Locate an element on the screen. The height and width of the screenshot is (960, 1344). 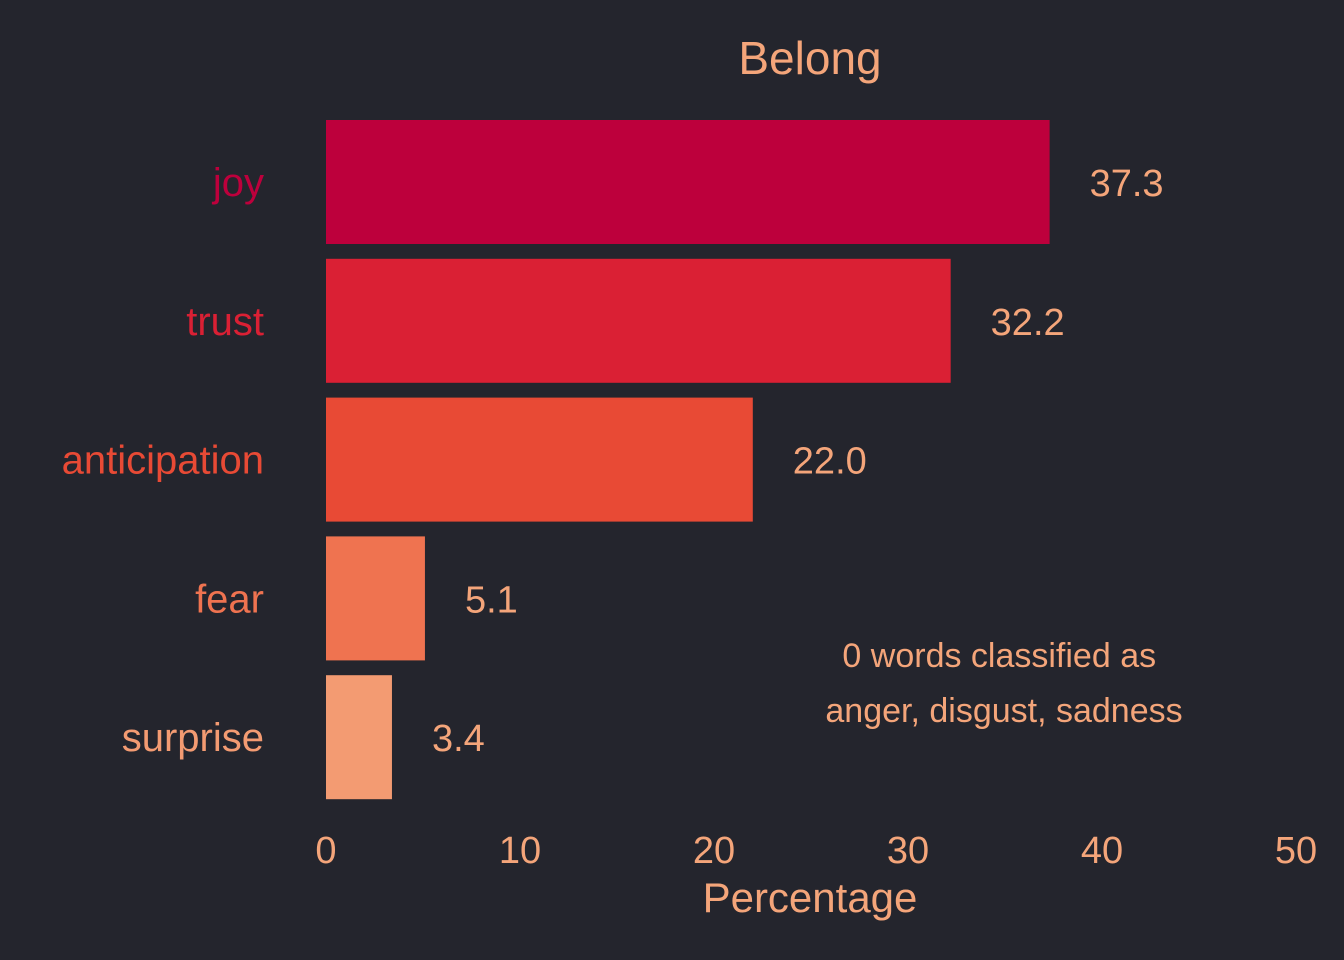
category-labels: joy trust anticipation fear surprise is located at coordinates (163, 460).